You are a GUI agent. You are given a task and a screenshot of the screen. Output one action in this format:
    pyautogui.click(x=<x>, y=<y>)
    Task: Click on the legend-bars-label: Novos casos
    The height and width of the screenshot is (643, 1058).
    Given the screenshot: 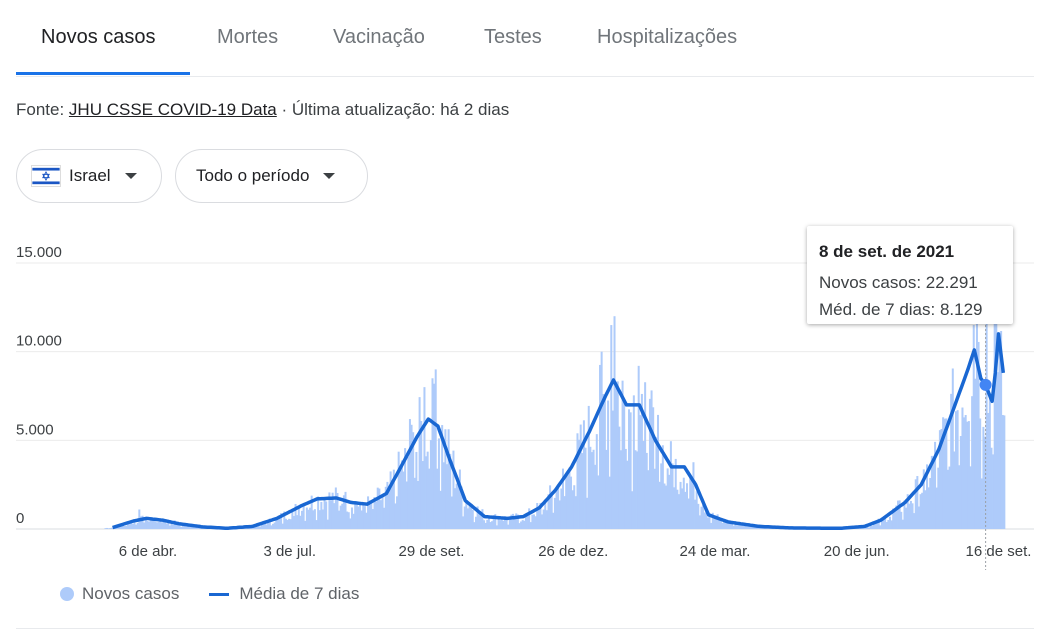 What is the action you would take?
    pyautogui.click(x=131, y=593)
    